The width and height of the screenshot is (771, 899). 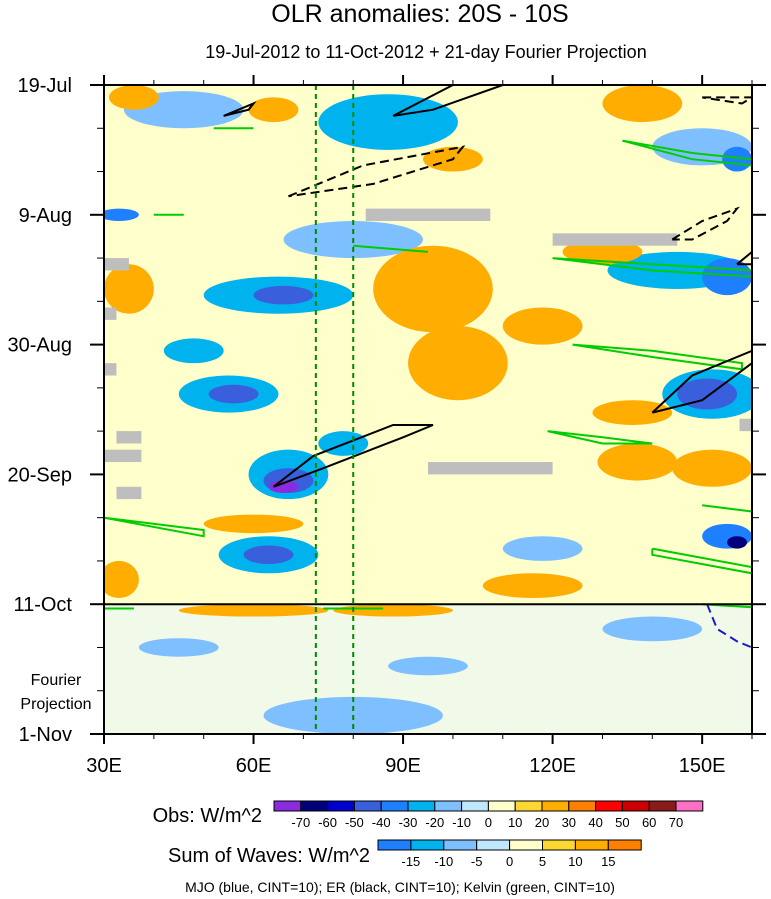 What do you see at coordinates (40, 346) in the screenshot?
I see `y-tick-label-2: 30-Aug` at bounding box center [40, 346].